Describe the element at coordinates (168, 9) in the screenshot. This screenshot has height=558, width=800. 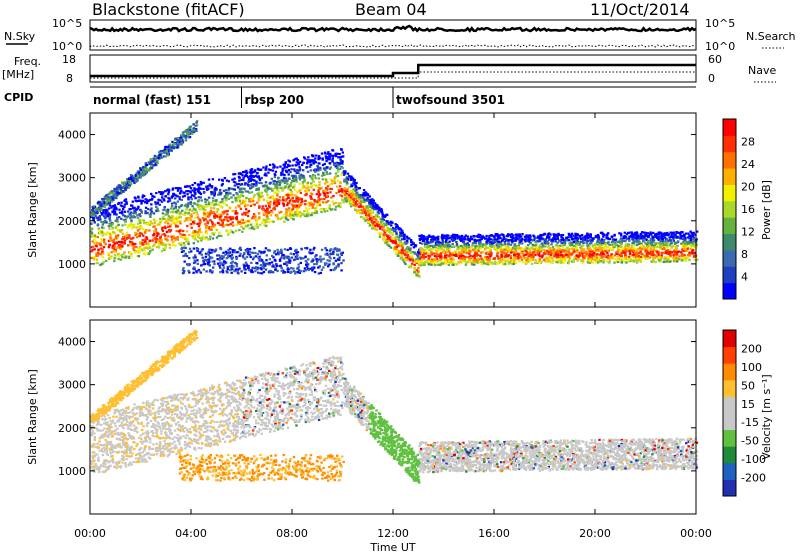
I see `station-title: Blackstone (fitACF)` at that location.